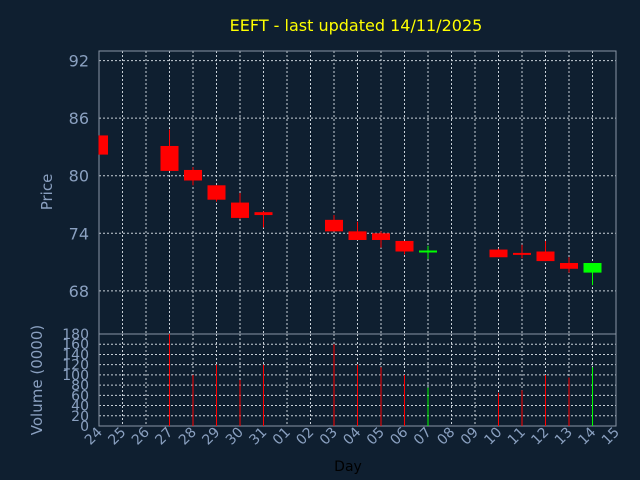  Describe the element at coordinates (75, 366) in the screenshot. I see `volume-tick-label: 120` at that location.